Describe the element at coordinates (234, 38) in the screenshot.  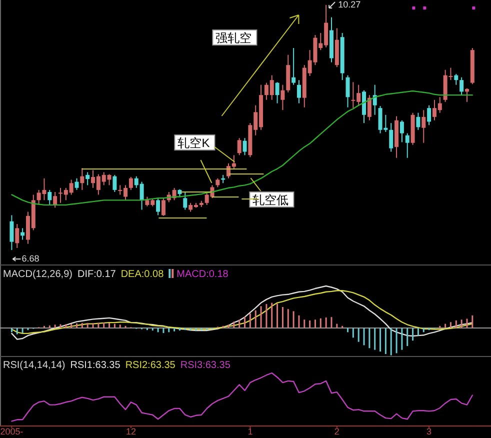
I see `annotation: 强轧空` at that location.